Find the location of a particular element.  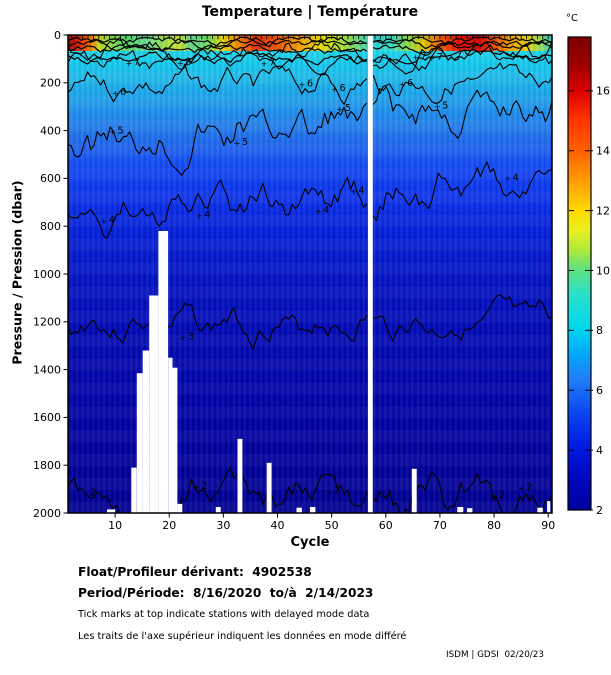

y-tick-label: 800 is located at coordinates (50, 226).